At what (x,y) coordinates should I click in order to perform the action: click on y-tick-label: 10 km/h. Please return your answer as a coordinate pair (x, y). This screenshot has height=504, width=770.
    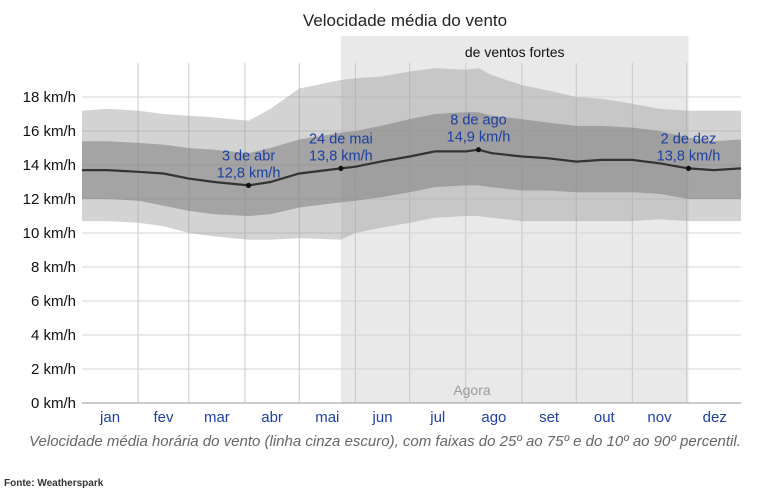
    Looking at the image, I should click on (49, 233).